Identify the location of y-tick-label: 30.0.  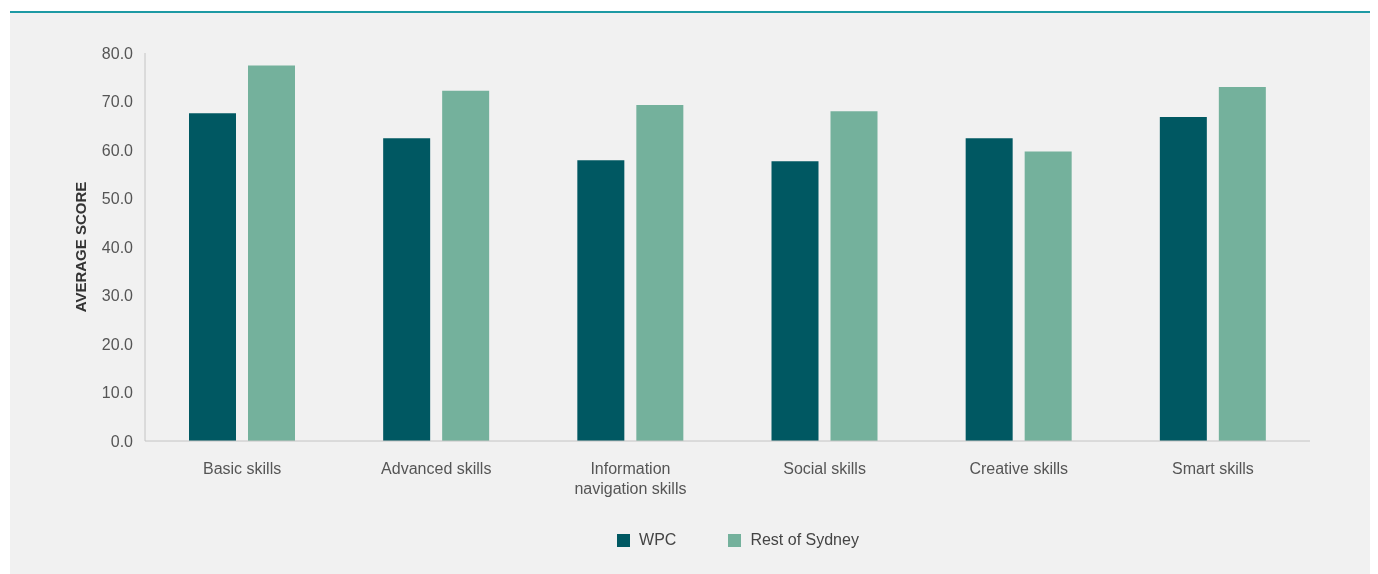
(117, 296).